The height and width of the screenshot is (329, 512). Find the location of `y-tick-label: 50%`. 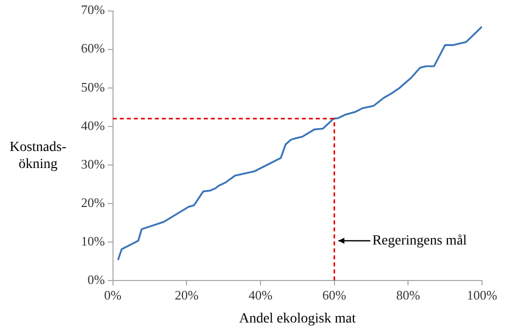

y-tick-label: 50% is located at coordinates (92, 86).